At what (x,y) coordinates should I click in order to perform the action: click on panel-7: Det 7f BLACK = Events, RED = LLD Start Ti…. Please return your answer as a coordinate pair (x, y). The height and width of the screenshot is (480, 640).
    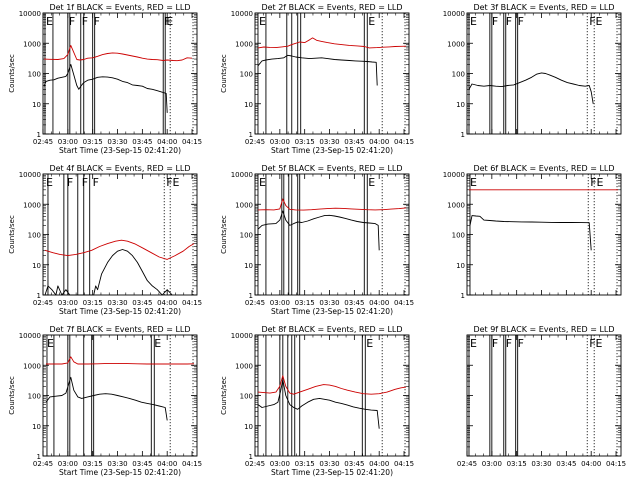
    Looking at the image, I should click on (105, 401).